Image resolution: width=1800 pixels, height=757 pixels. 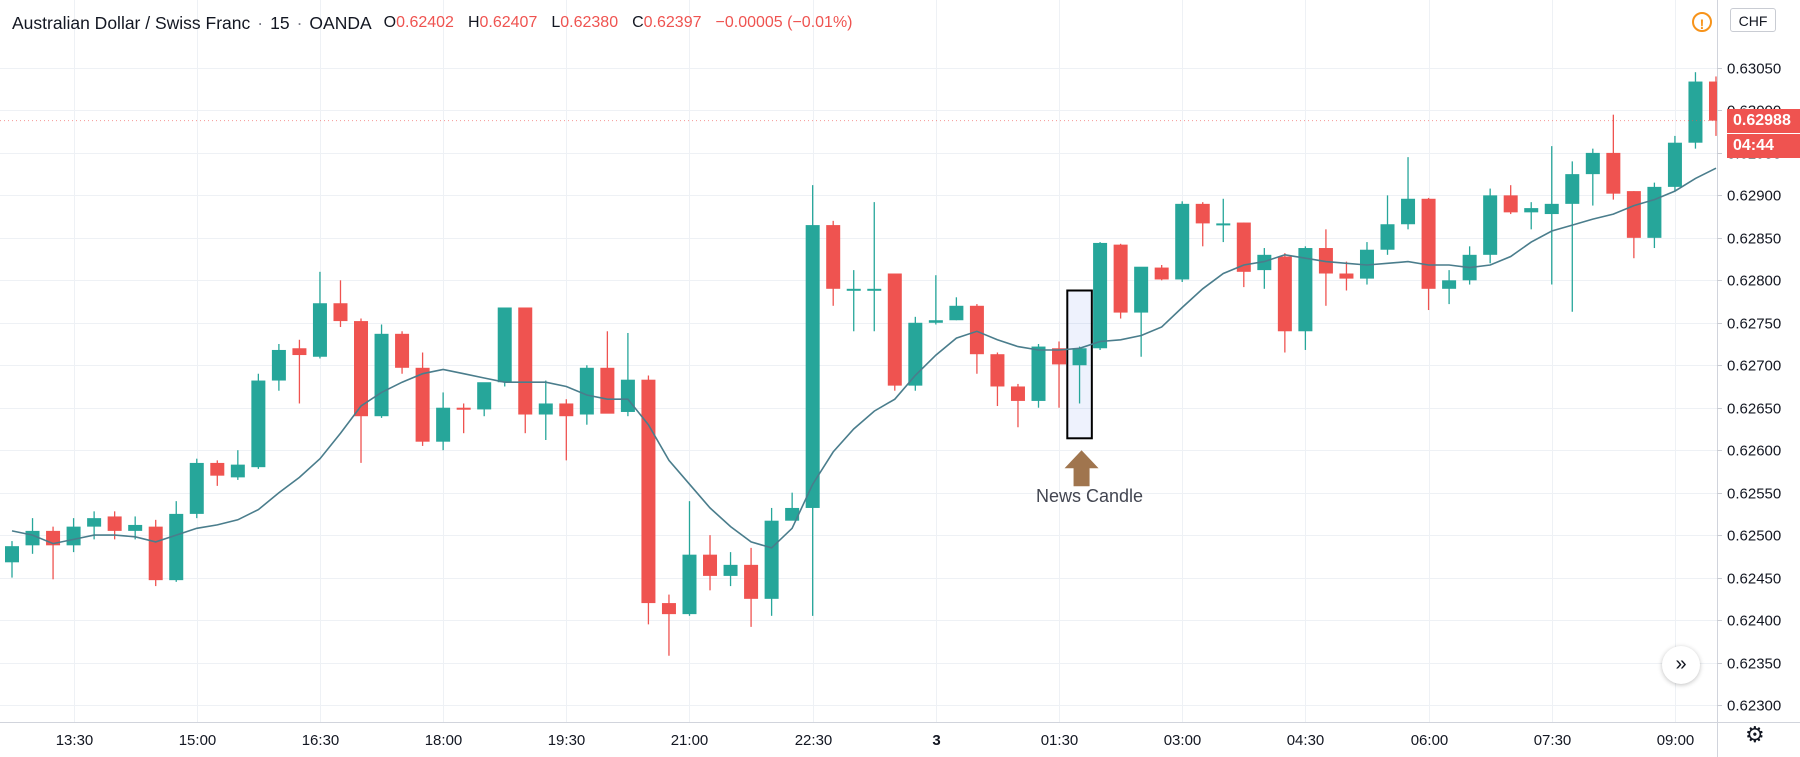 What do you see at coordinates (1681, 665) in the screenshot?
I see `scroll-to-realtime-button: »` at bounding box center [1681, 665].